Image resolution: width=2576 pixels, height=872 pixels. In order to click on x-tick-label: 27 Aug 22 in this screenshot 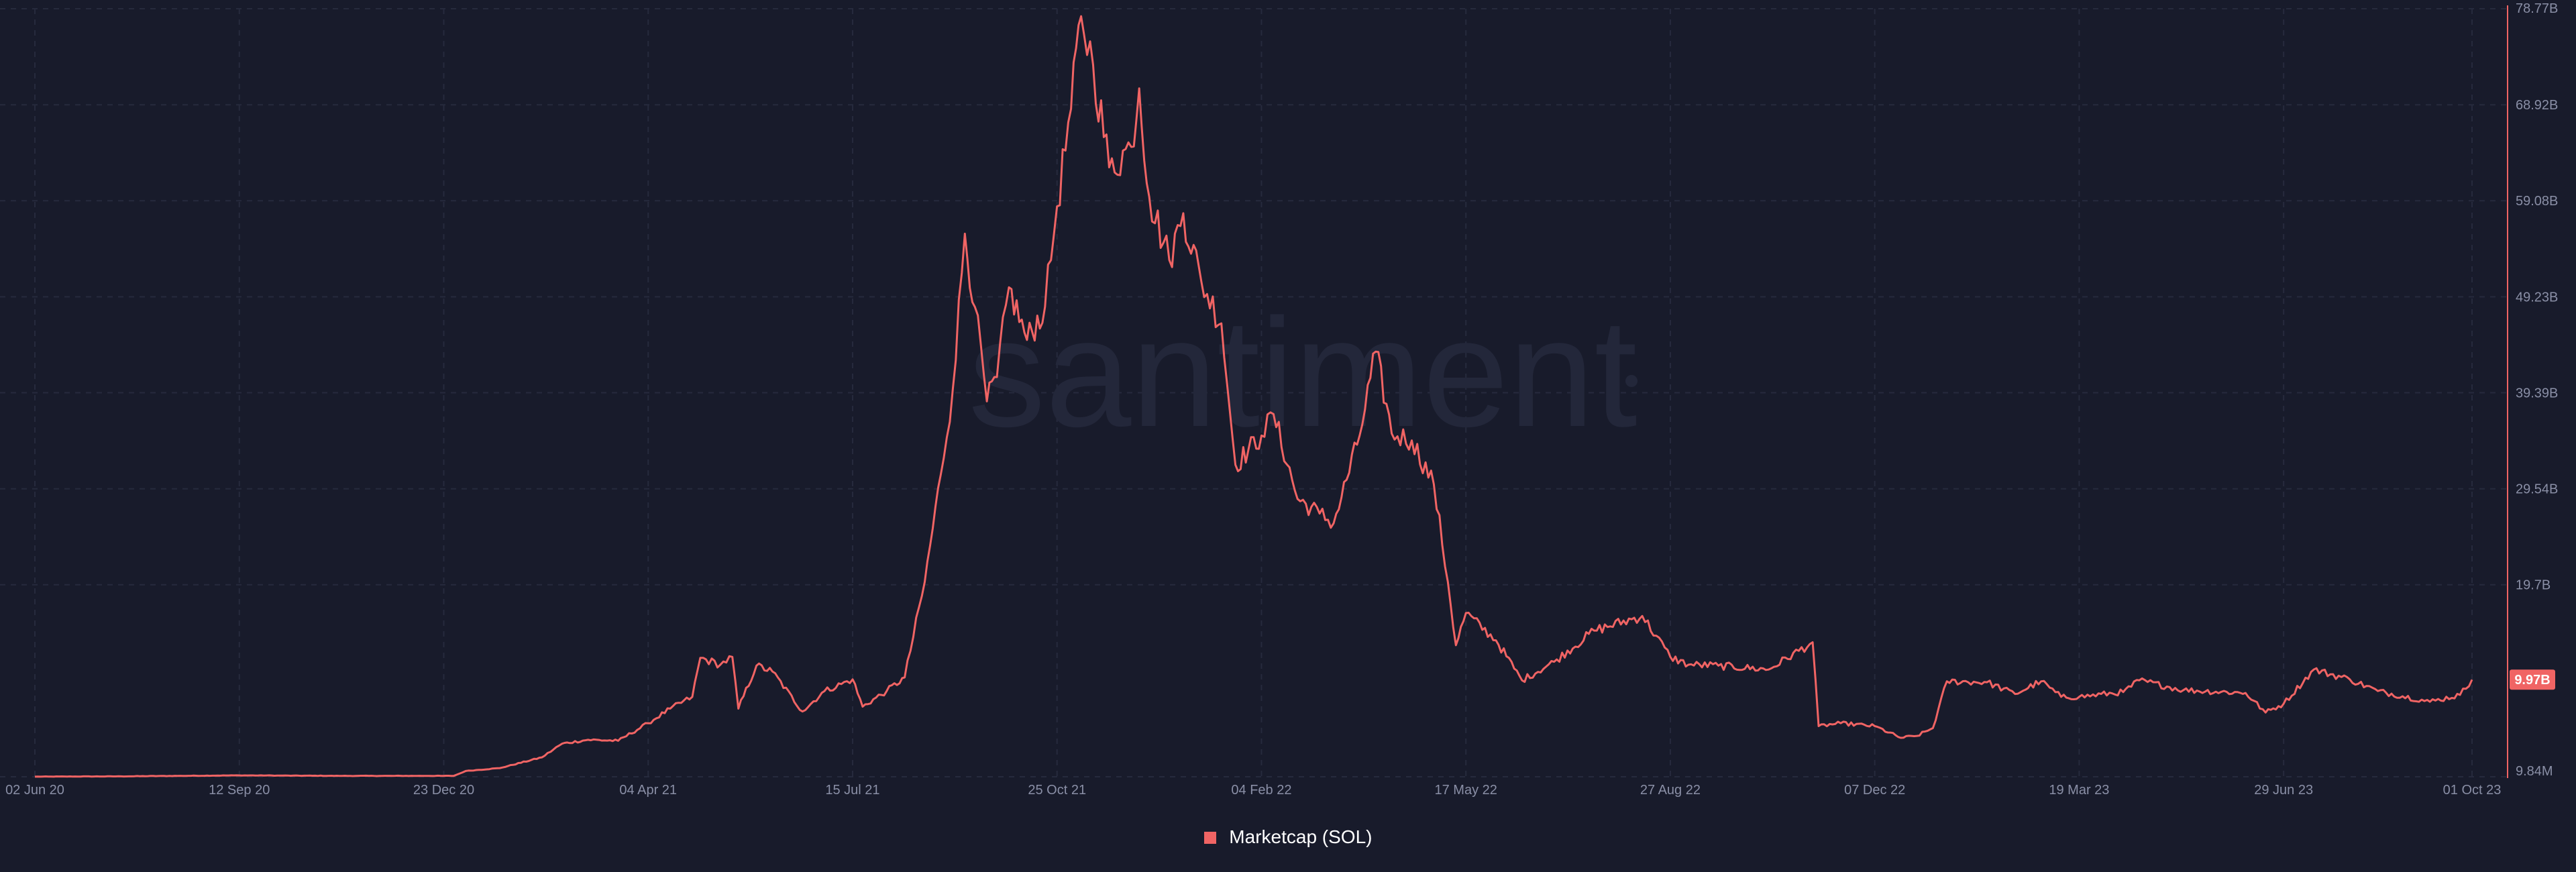, I will do `click(1670, 790)`.